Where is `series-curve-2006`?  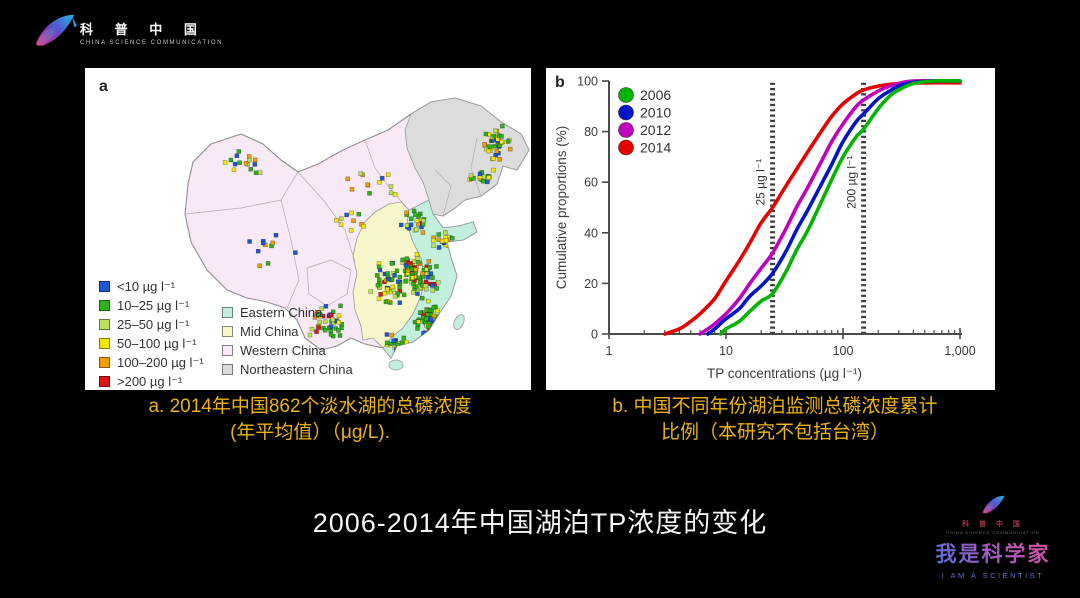
series-curve-2006 is located at coordinates (840, 207).